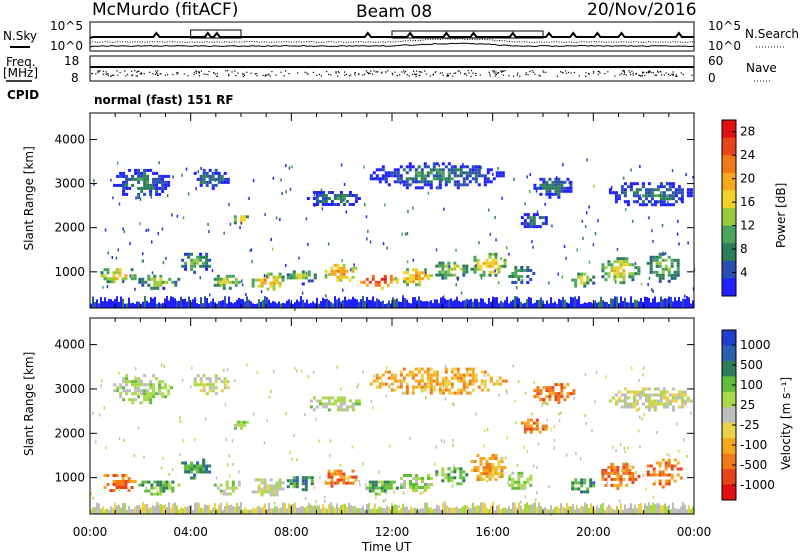 The image size is (800, 554). What do you see at coordinates (729, 338) in the screenshot?
I see `colorbar-segment` at bounding box center [729, 338].